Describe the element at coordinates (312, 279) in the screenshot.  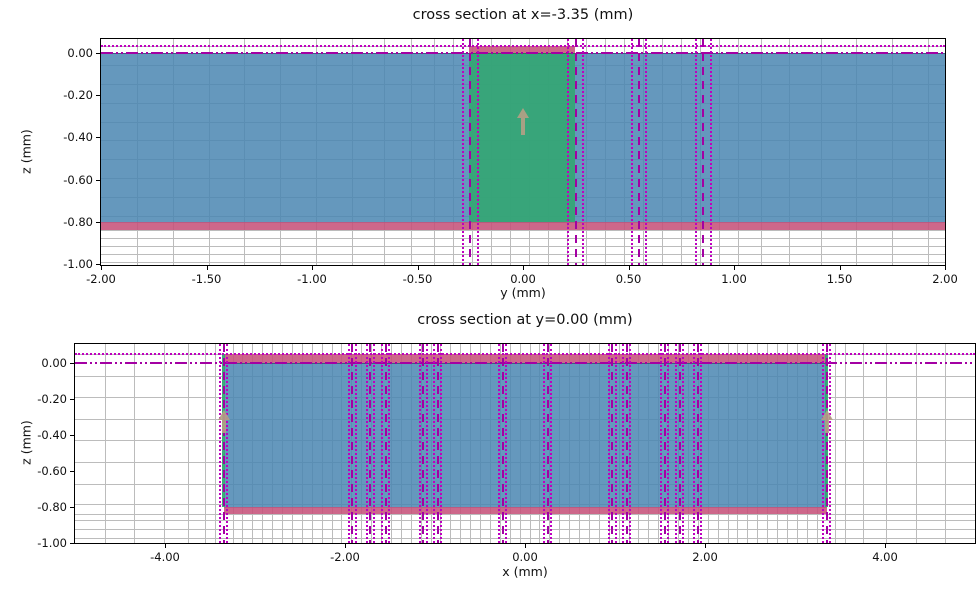
I see `x-tick-label: -1.00` at that location.